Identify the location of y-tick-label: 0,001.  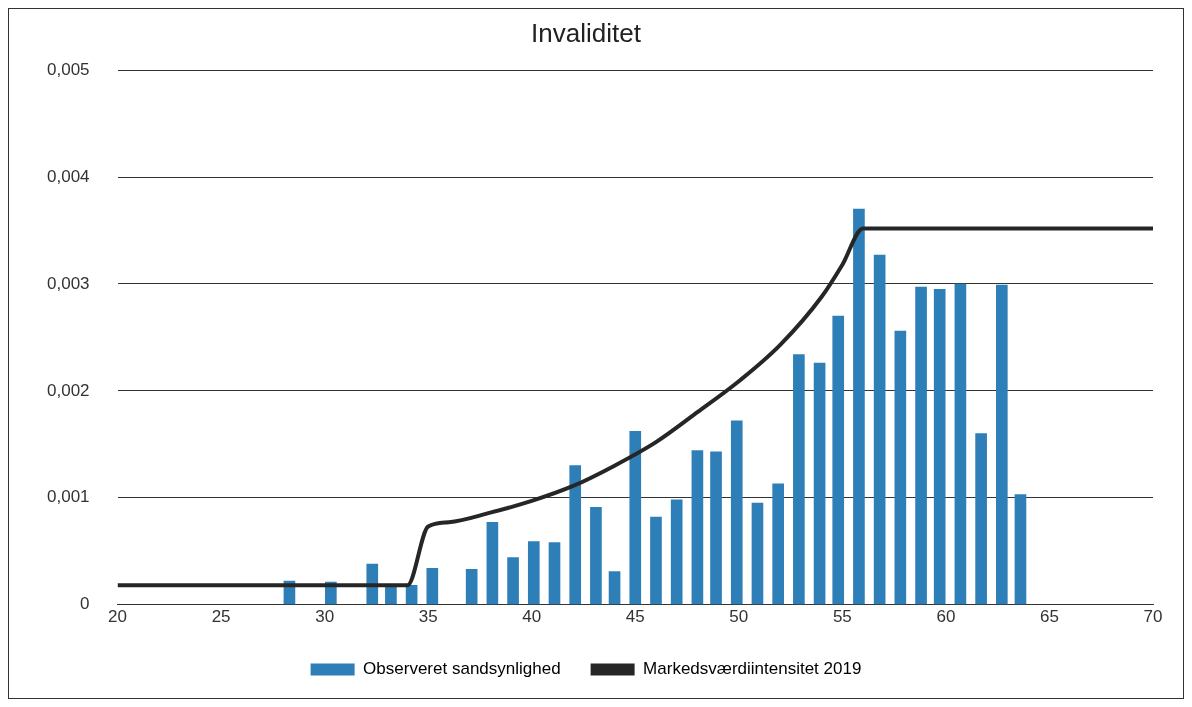
(68, 497).